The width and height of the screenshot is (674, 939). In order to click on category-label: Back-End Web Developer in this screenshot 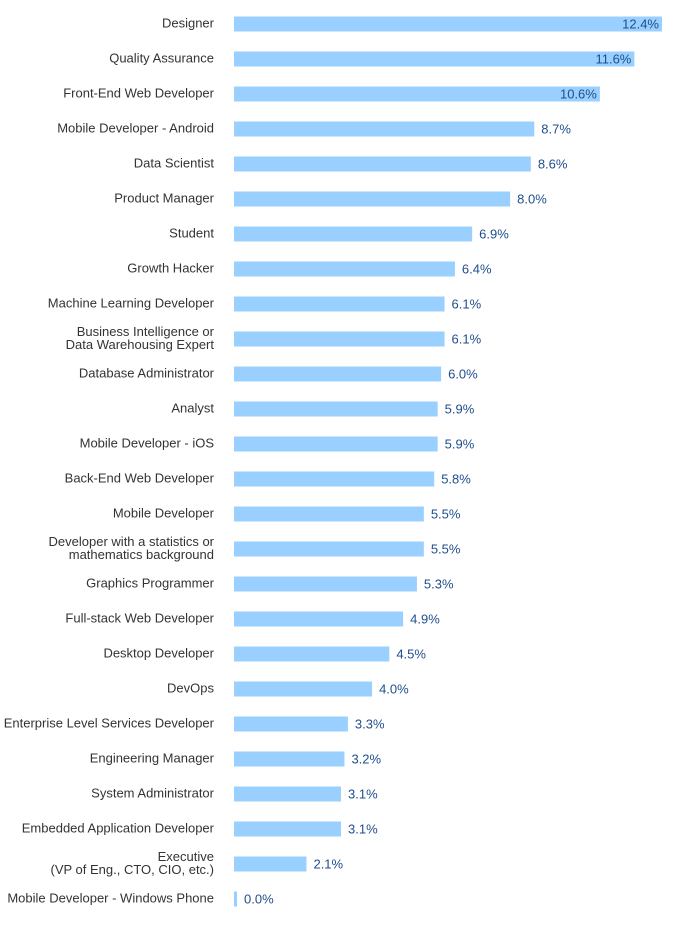, I will do `click(140, 477)`.